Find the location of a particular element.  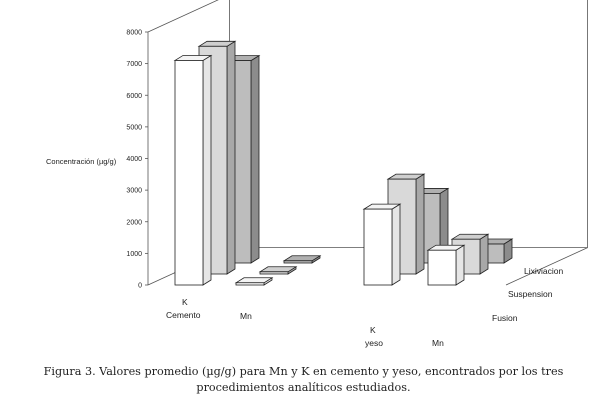

y-axis: 0 1000 2000 3000 4000 5000 6000 7000 8000 is located at coordinates (137, 160).